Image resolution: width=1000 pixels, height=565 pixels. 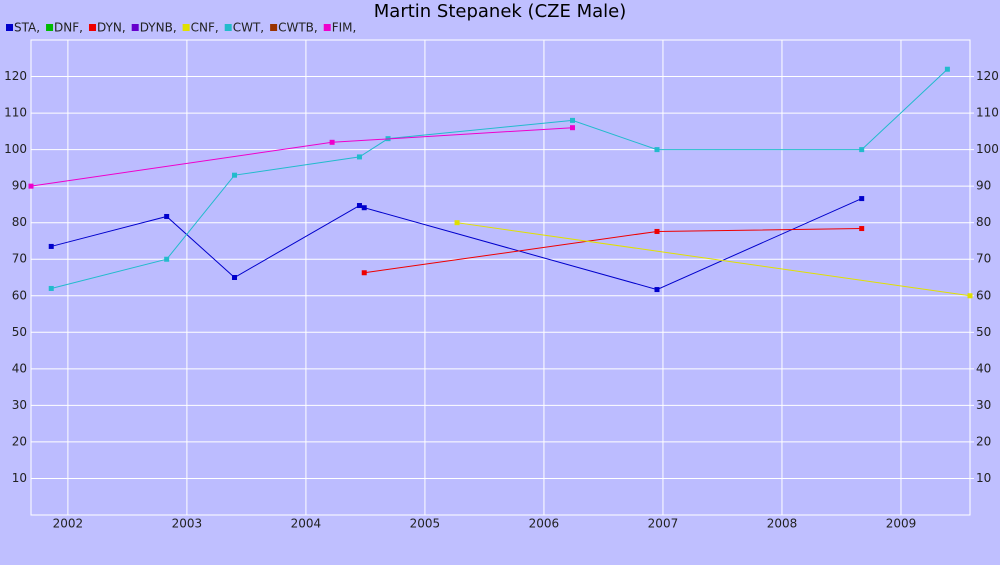 What do you see at coordinates (983, 405) in the screenshot?
I see `y2-tick-label: 30` at bounding box center [983, 405].